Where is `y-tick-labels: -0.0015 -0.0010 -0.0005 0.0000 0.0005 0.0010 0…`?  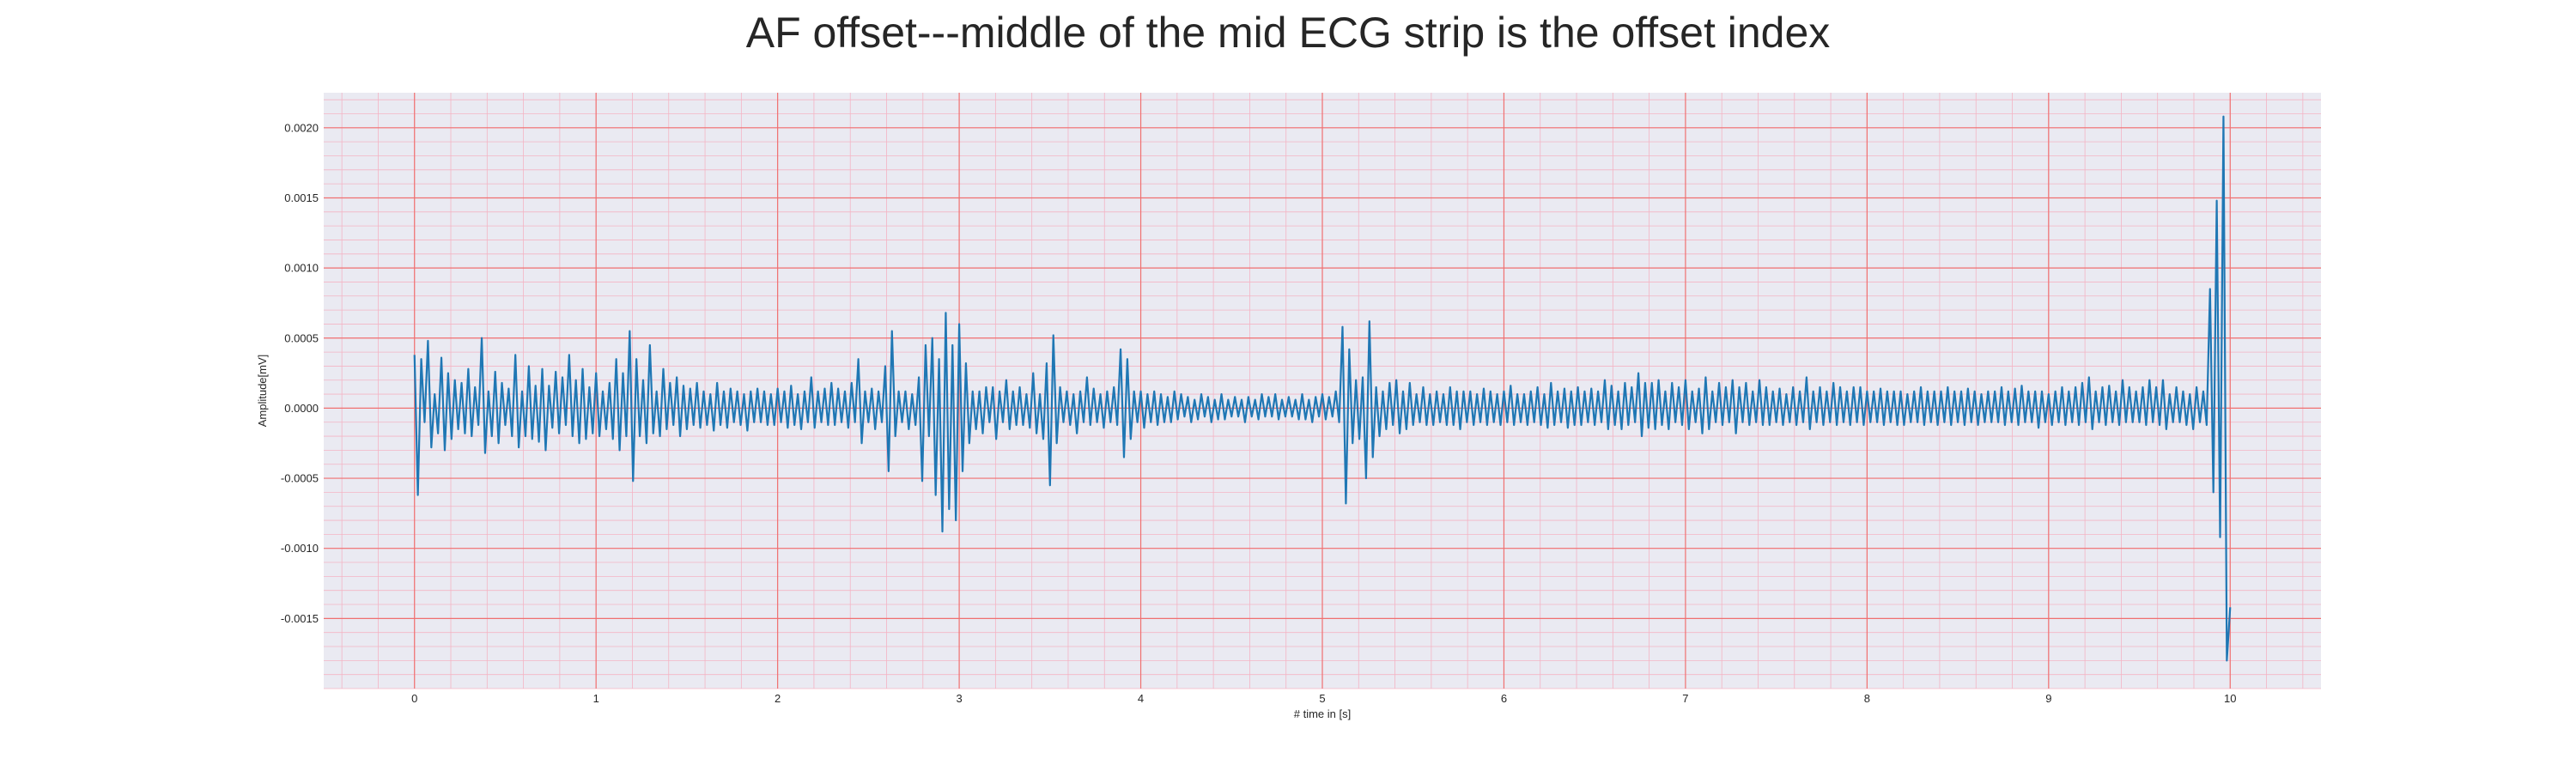
y-tick-labels: -0.0015 -0.0010 -0.0005 0.0000 0.0005 0.0010 0… is located at coordinates (300, 373).